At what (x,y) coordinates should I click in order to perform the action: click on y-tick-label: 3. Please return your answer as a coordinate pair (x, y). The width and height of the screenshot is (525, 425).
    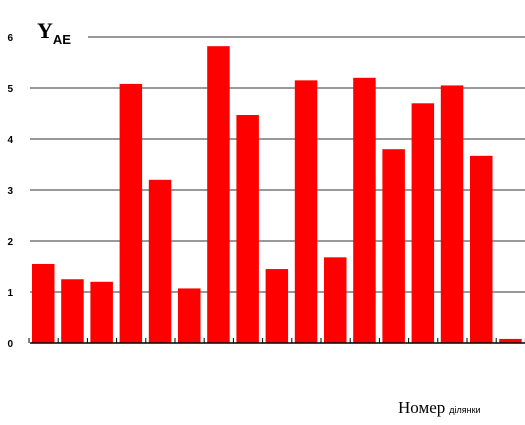
    Looking at the image, I should click on (10, 191).